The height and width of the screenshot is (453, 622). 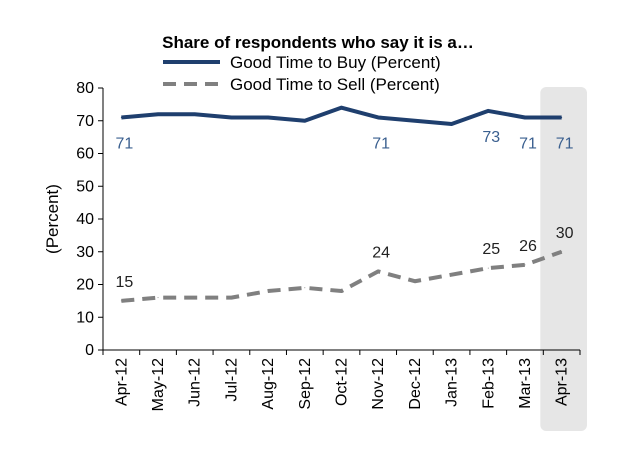 What do you see at coordinates (89, 350) in the screenshot?
I see `y-tick-label: 0` at bounding box center [89, 350].